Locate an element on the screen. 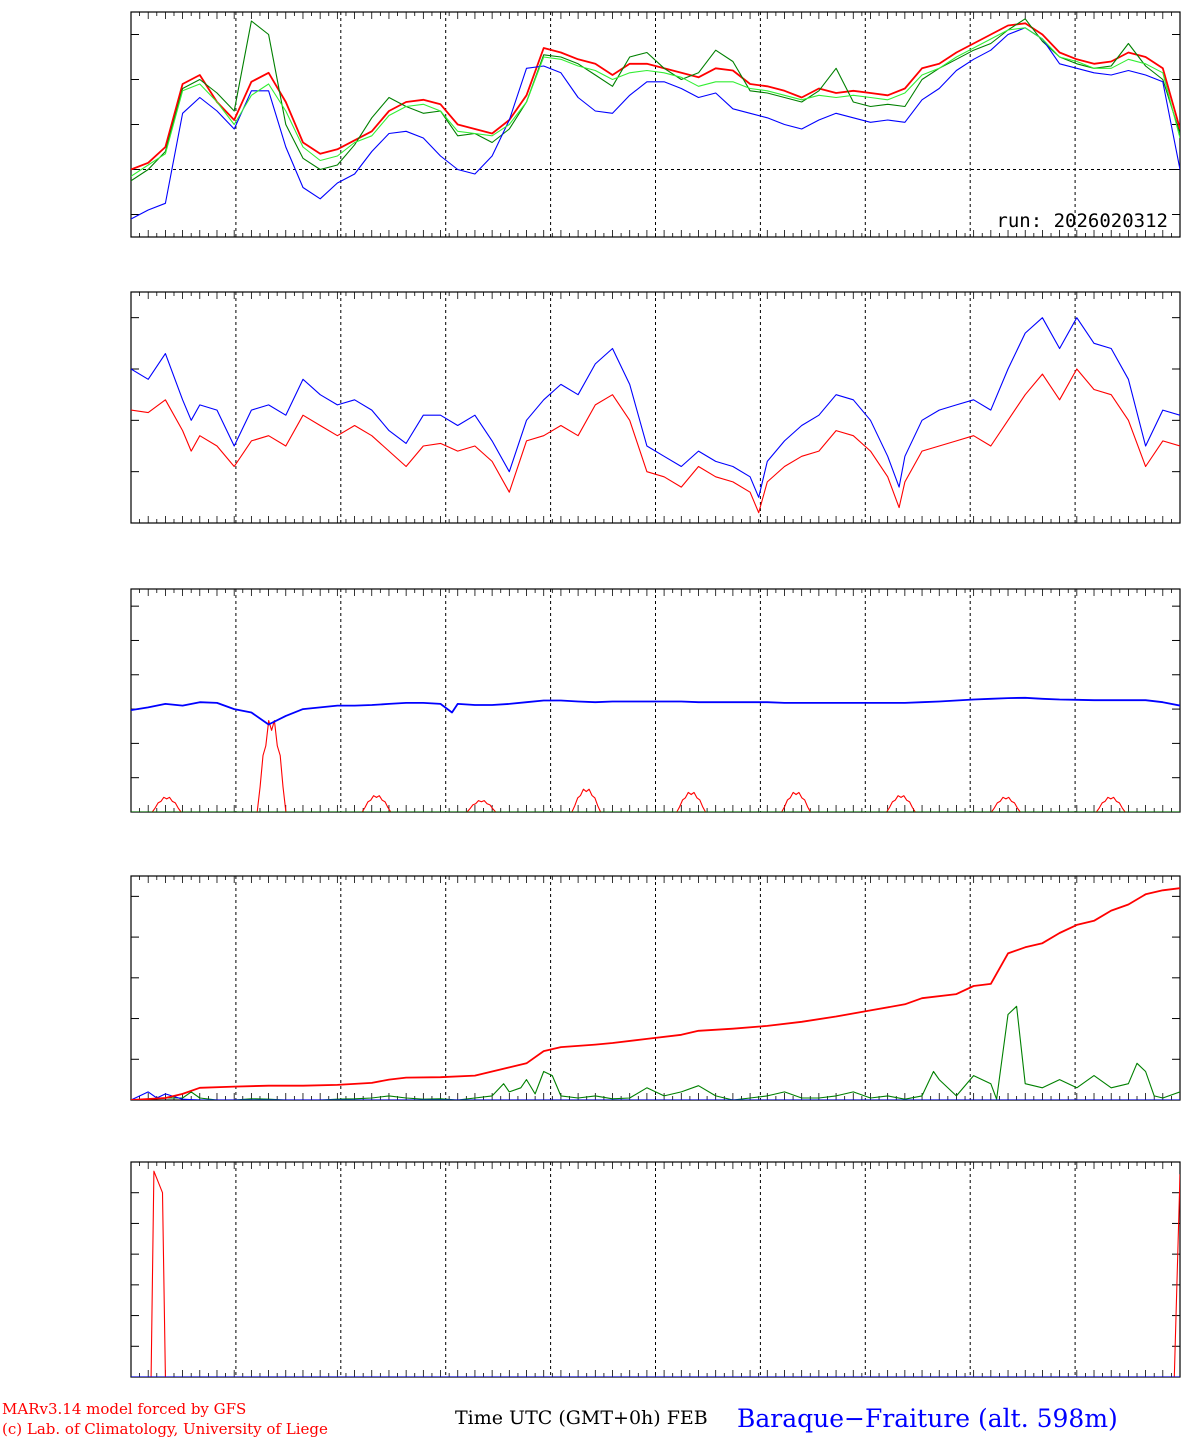 The height and width of the screenshot is (1440, 1194). x-axis-title: Time UTC (GMT+0h) FEB is located at coordinates (581, 1418).